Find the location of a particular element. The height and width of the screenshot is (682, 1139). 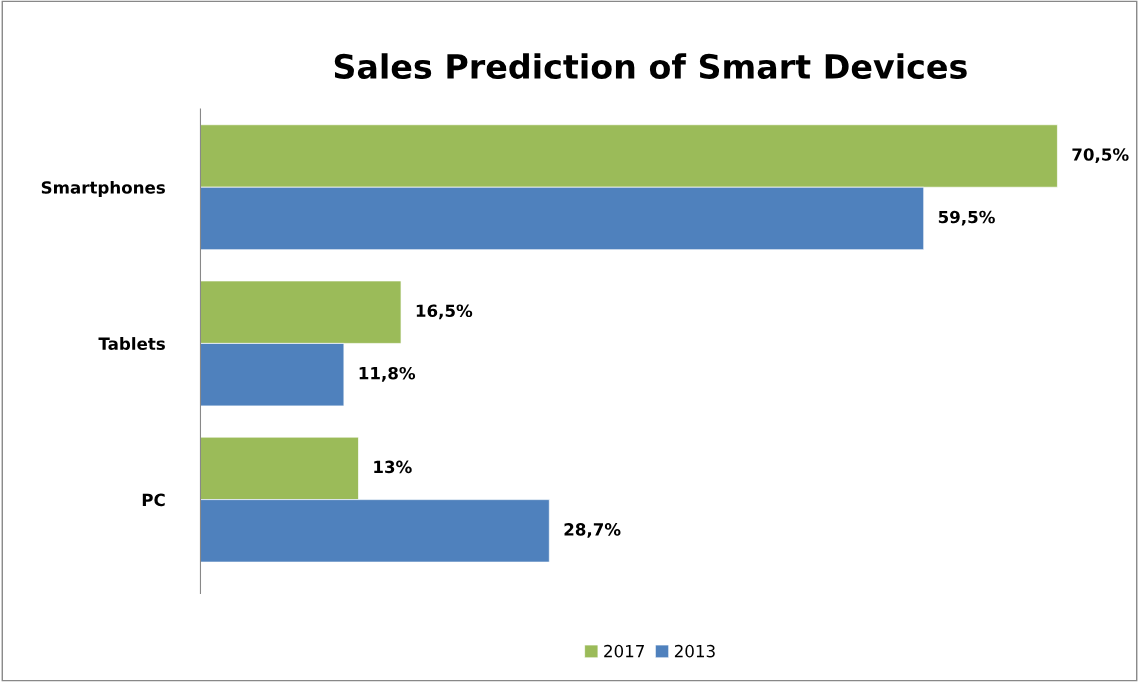

legend-label: 2017 is located at coordinates (624, 651).